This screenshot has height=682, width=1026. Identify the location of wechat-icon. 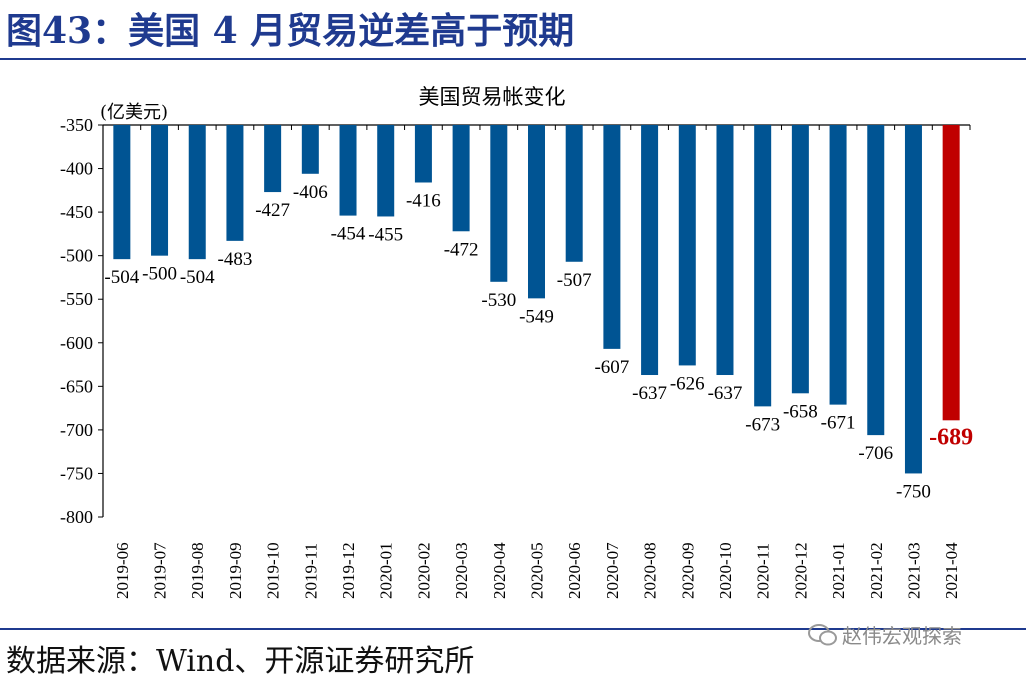
(822, 634).